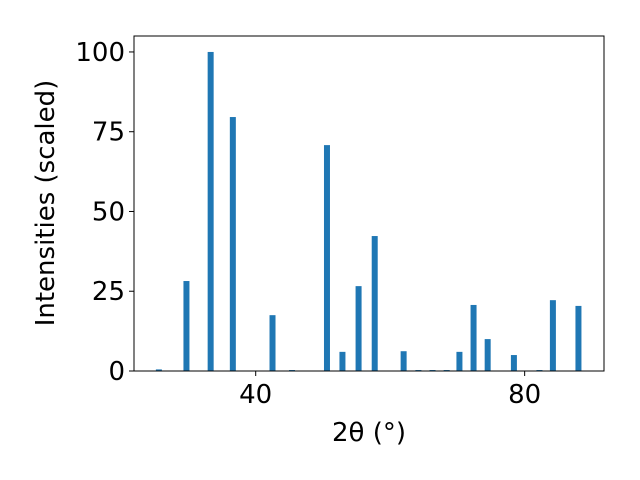 The image size is (640, 480). I want to click on y-tick-label: 75, so click(108, 133).